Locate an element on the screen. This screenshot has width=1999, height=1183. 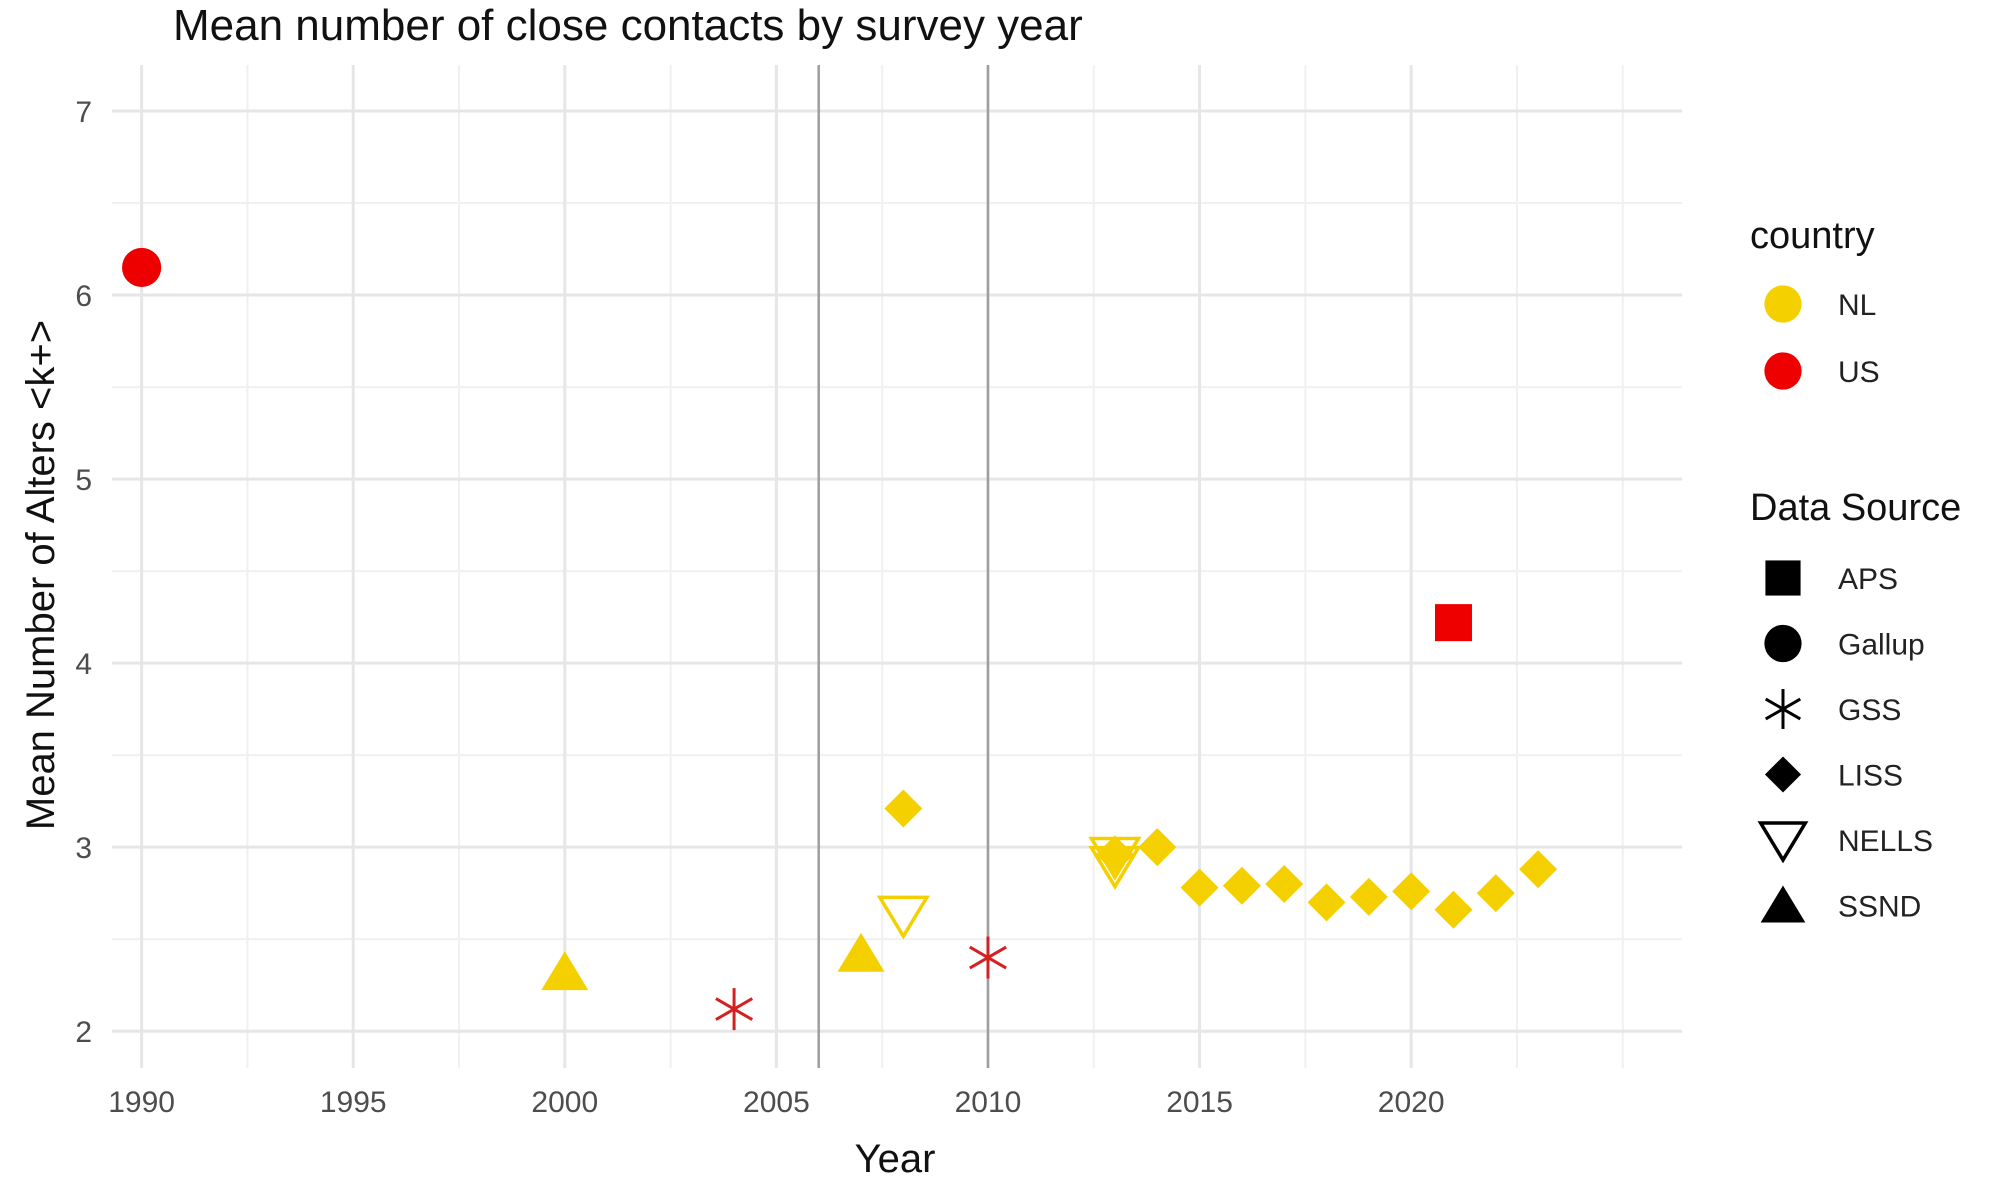
y-tick-label: 5 is located at coordinates (83, 480).